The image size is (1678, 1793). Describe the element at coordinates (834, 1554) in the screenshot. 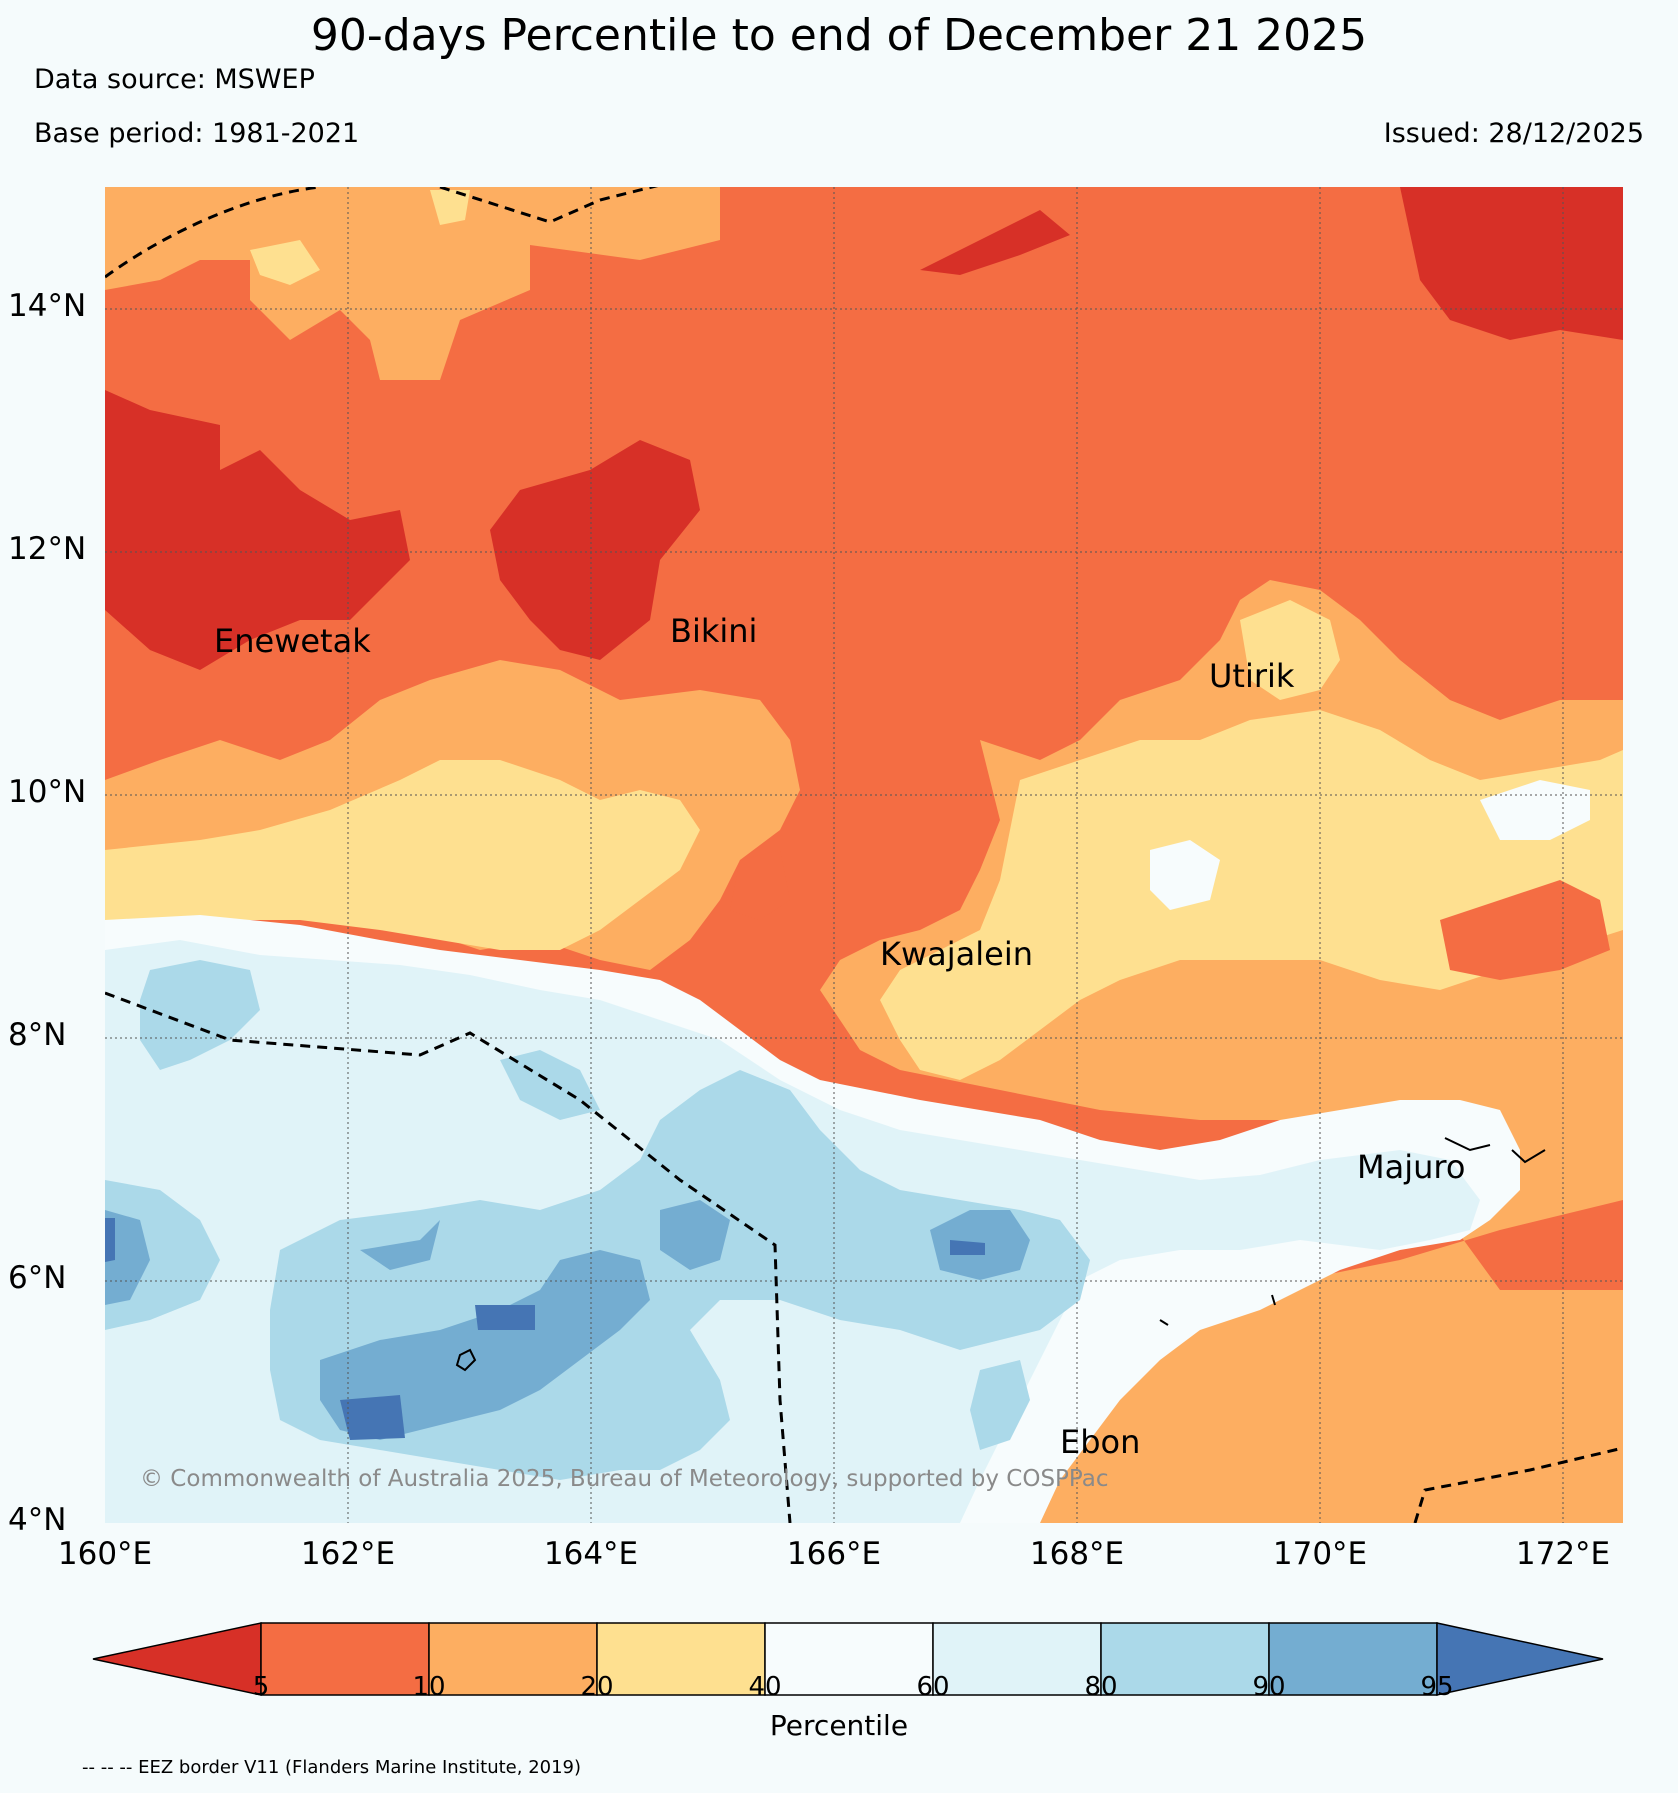

I see `lon-label-166e: 166°E` at that location.